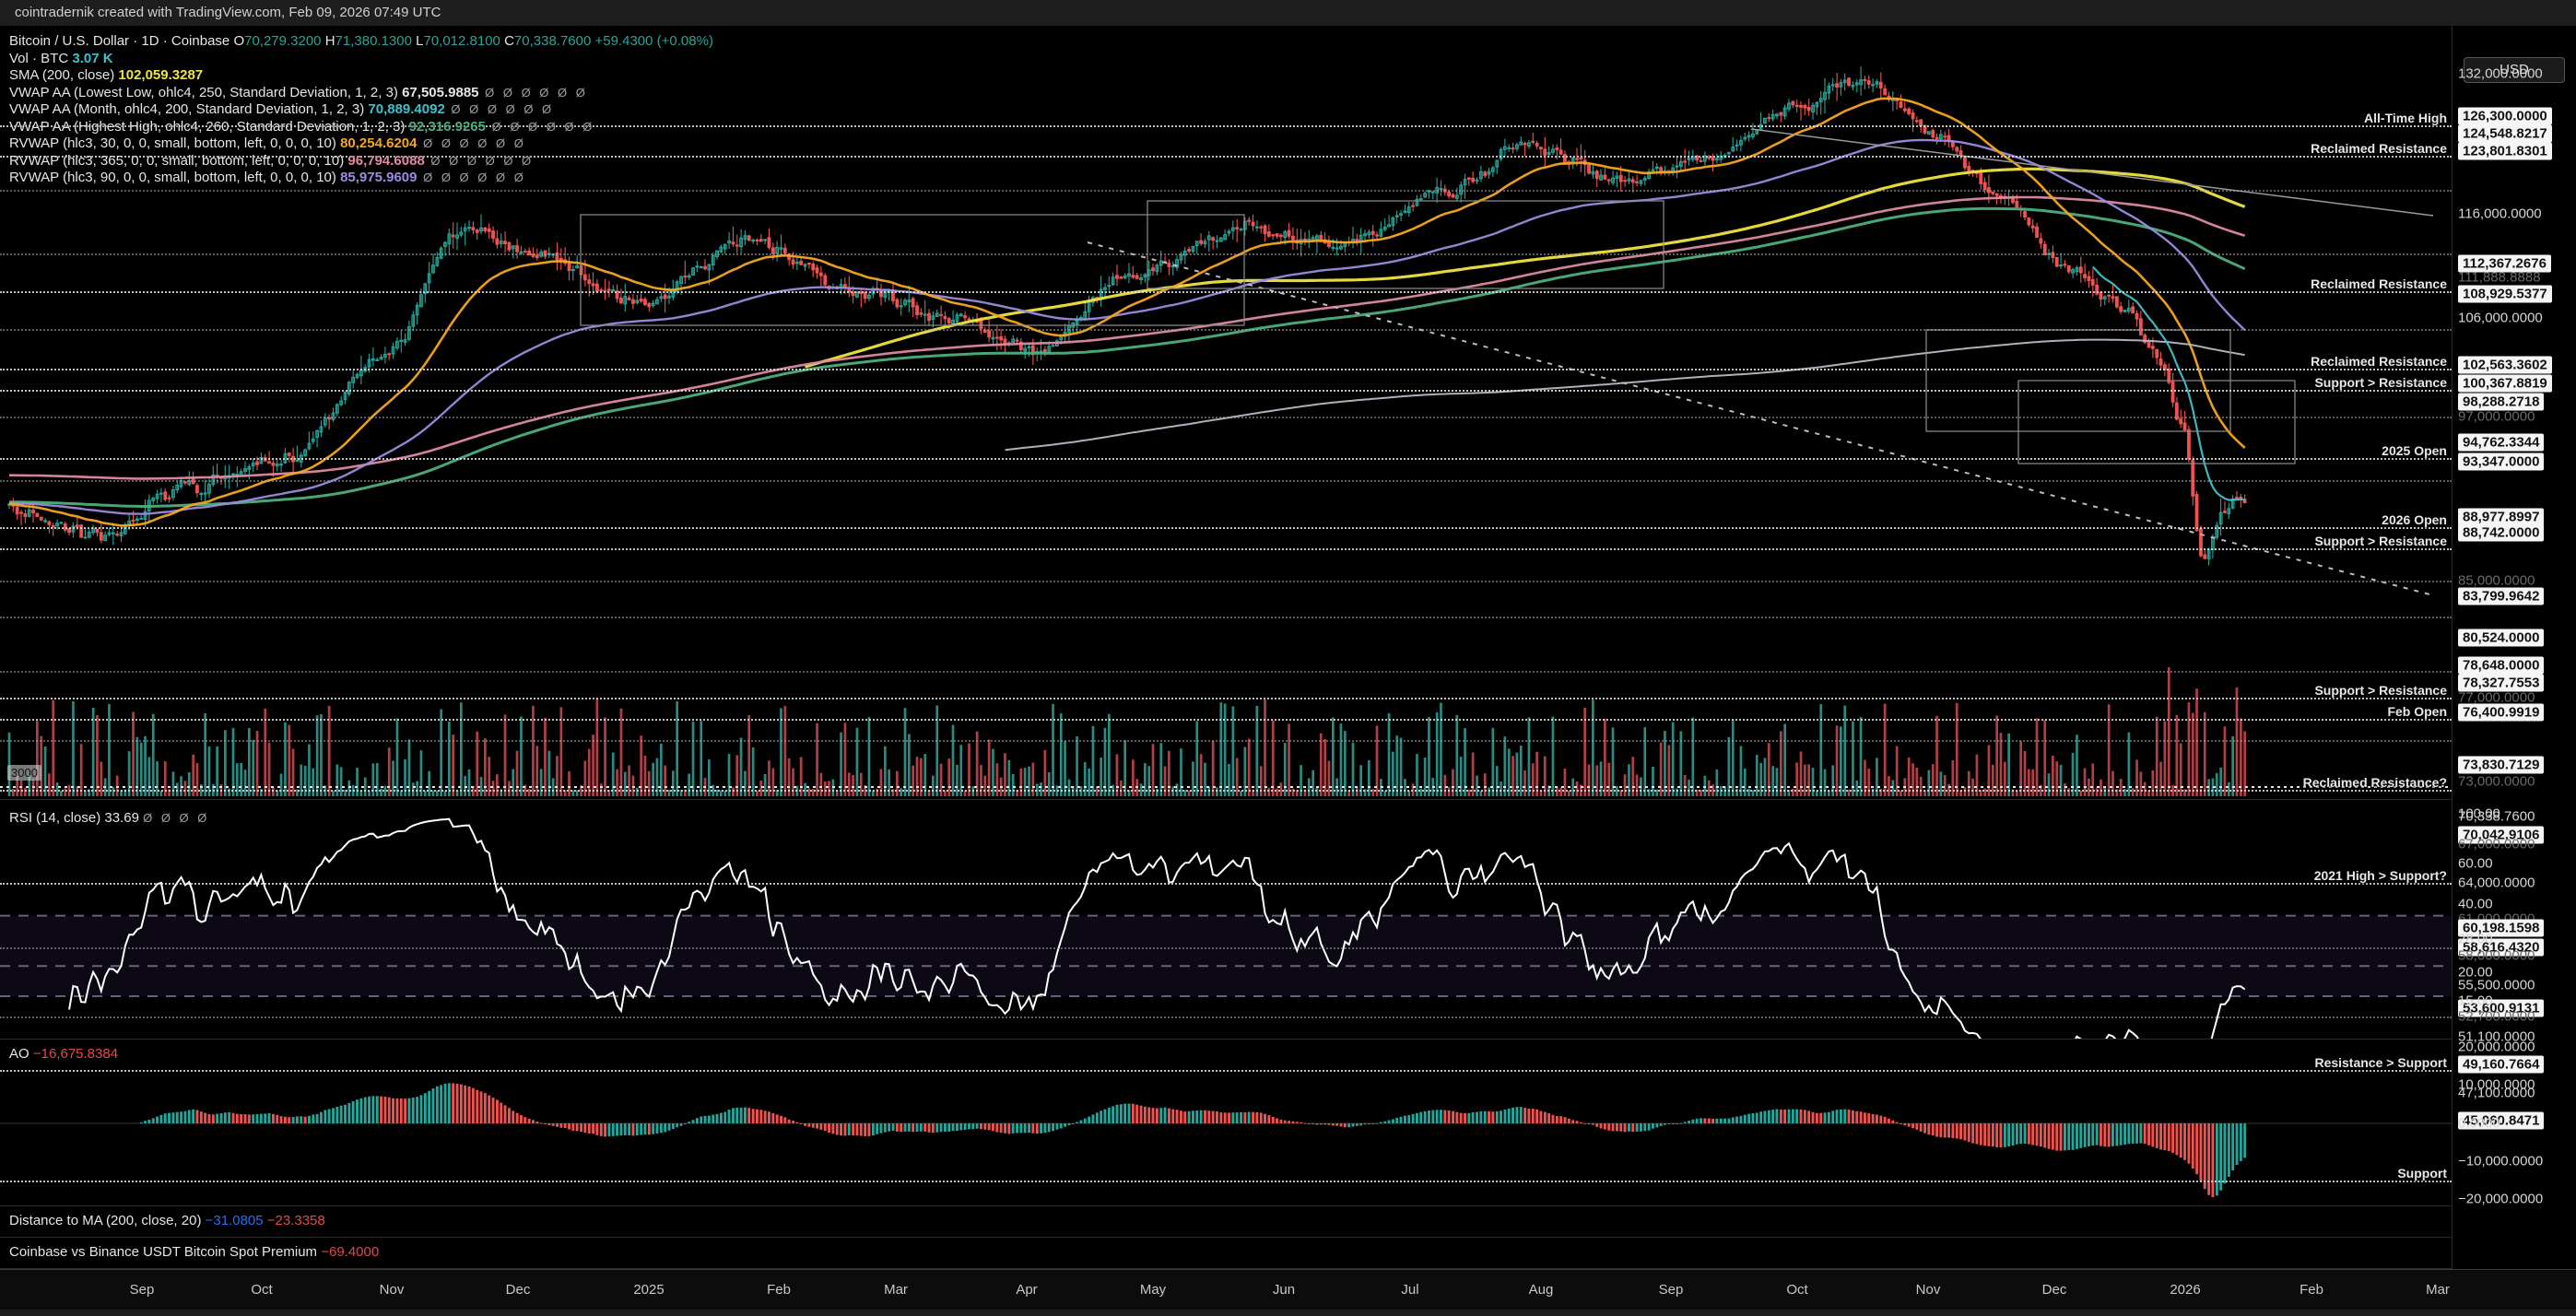  I want to click on price-scale-tick: 97,000.0000, so click(2496, 416).